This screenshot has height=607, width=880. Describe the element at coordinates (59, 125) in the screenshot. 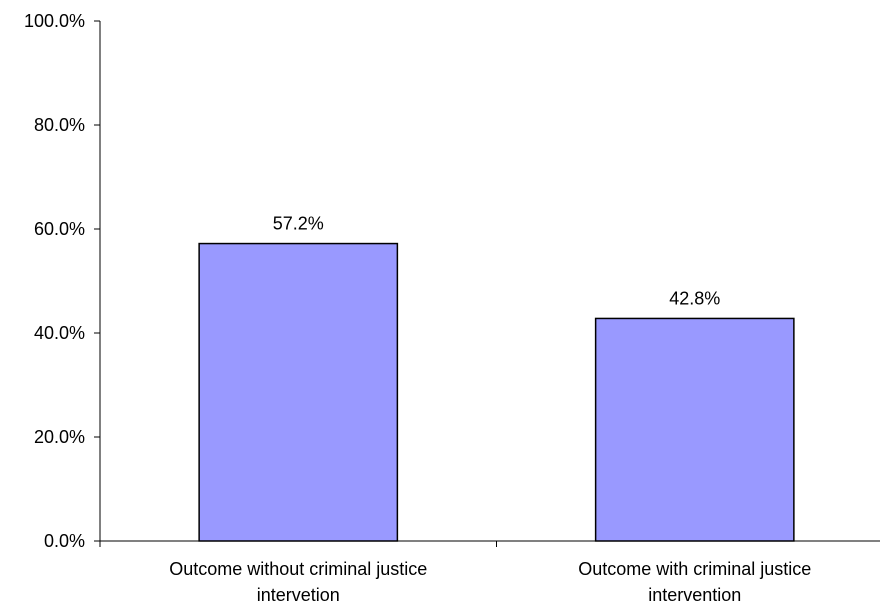

I see `y-tick-label: 80.0%` at that location.